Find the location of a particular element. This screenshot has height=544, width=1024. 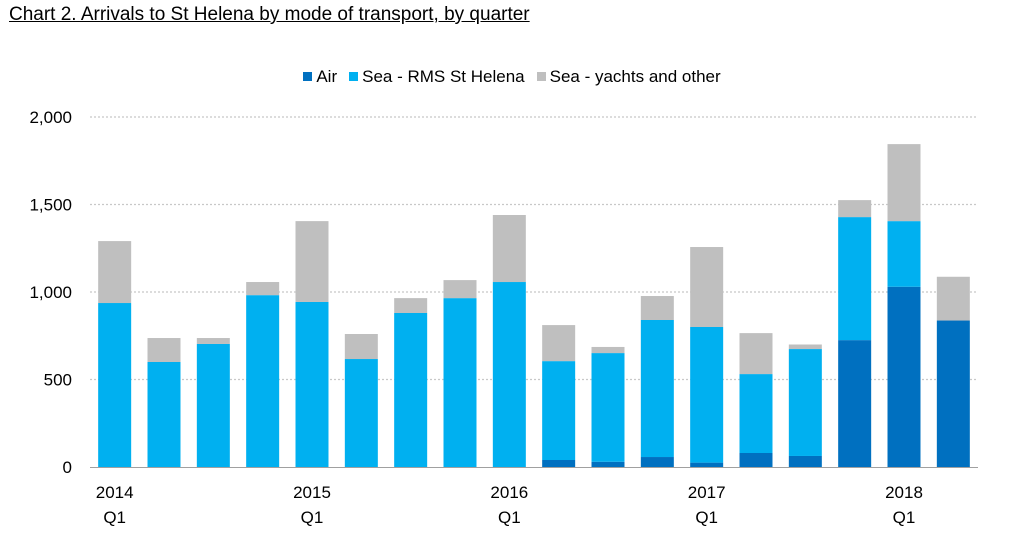

x-tick-year: 2016 is located at coordinates (509, 492).